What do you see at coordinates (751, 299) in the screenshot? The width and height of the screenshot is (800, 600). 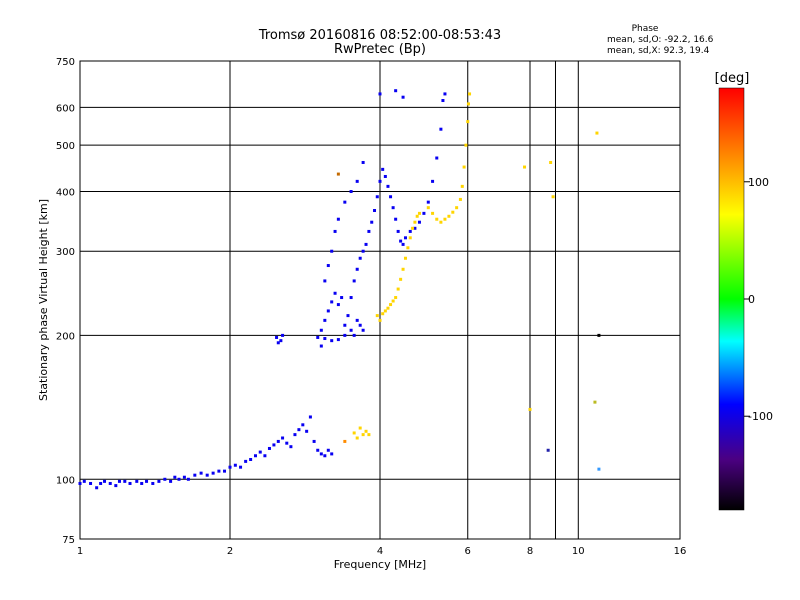 I see `colorbar-tick-label: 0` at bounding box center [751, 299].